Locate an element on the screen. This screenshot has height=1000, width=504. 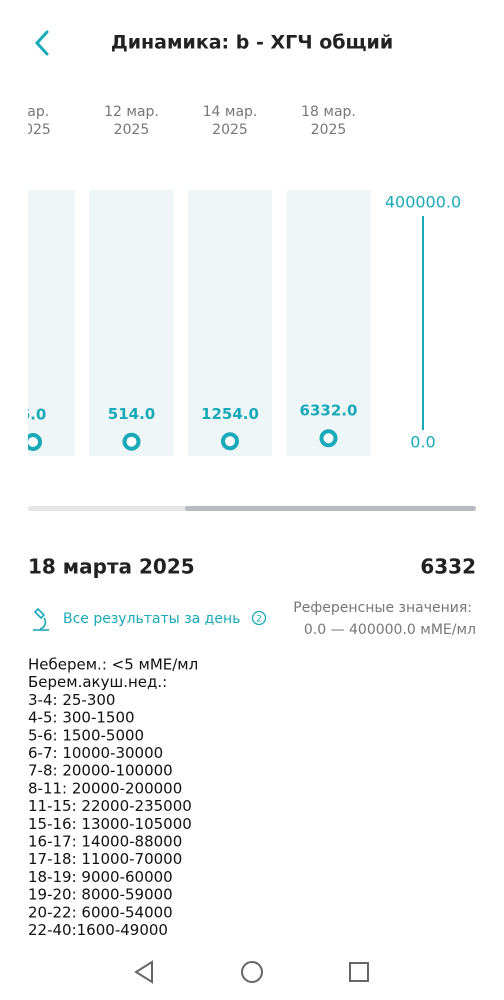
date-label: 12 мар. is located at coordinates (131, 112).